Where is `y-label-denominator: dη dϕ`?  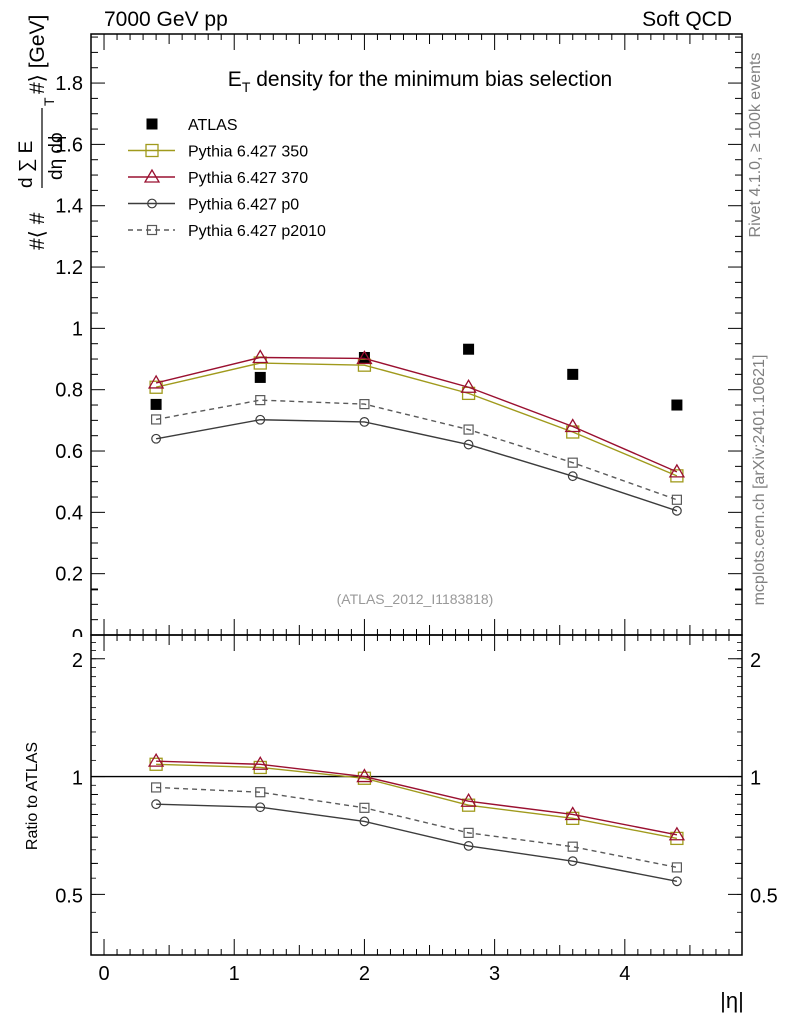
y-label-denominator: dη dϕ is located at coordinates (56, 156).